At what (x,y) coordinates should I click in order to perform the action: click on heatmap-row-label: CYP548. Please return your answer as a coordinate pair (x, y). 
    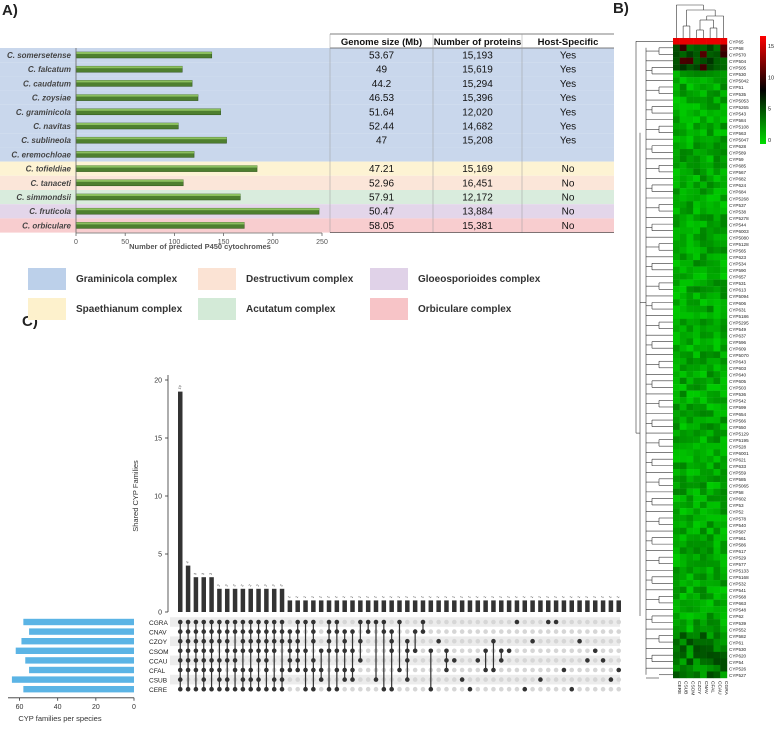
    Looking at the image, I should click on (738, 610).